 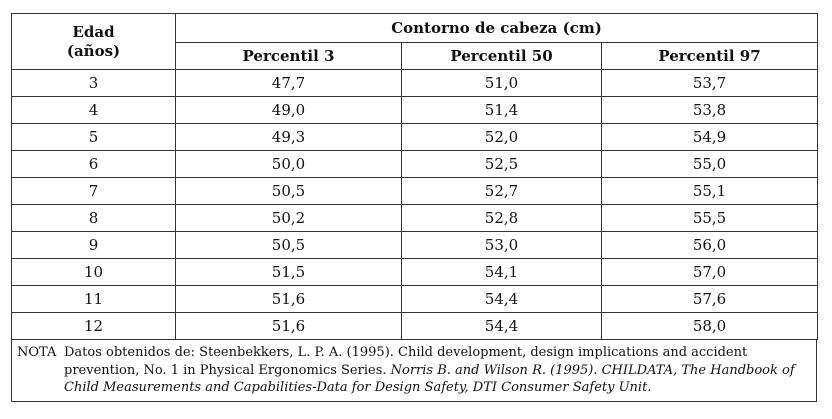 What do you see at coordinates (93, 137) in the screenshot?
I see `age-cell: 5` at bounding box center [93, 137].